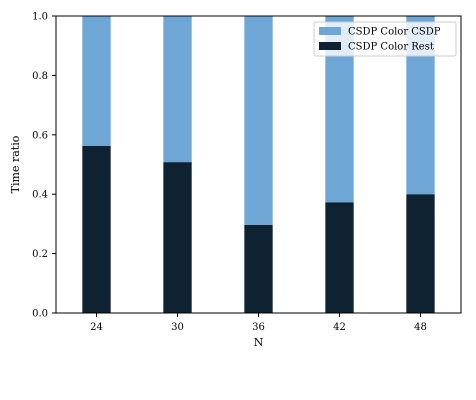 The image size is (476, 400). I want to click on x-tick-label: 24, so click(96, 327).